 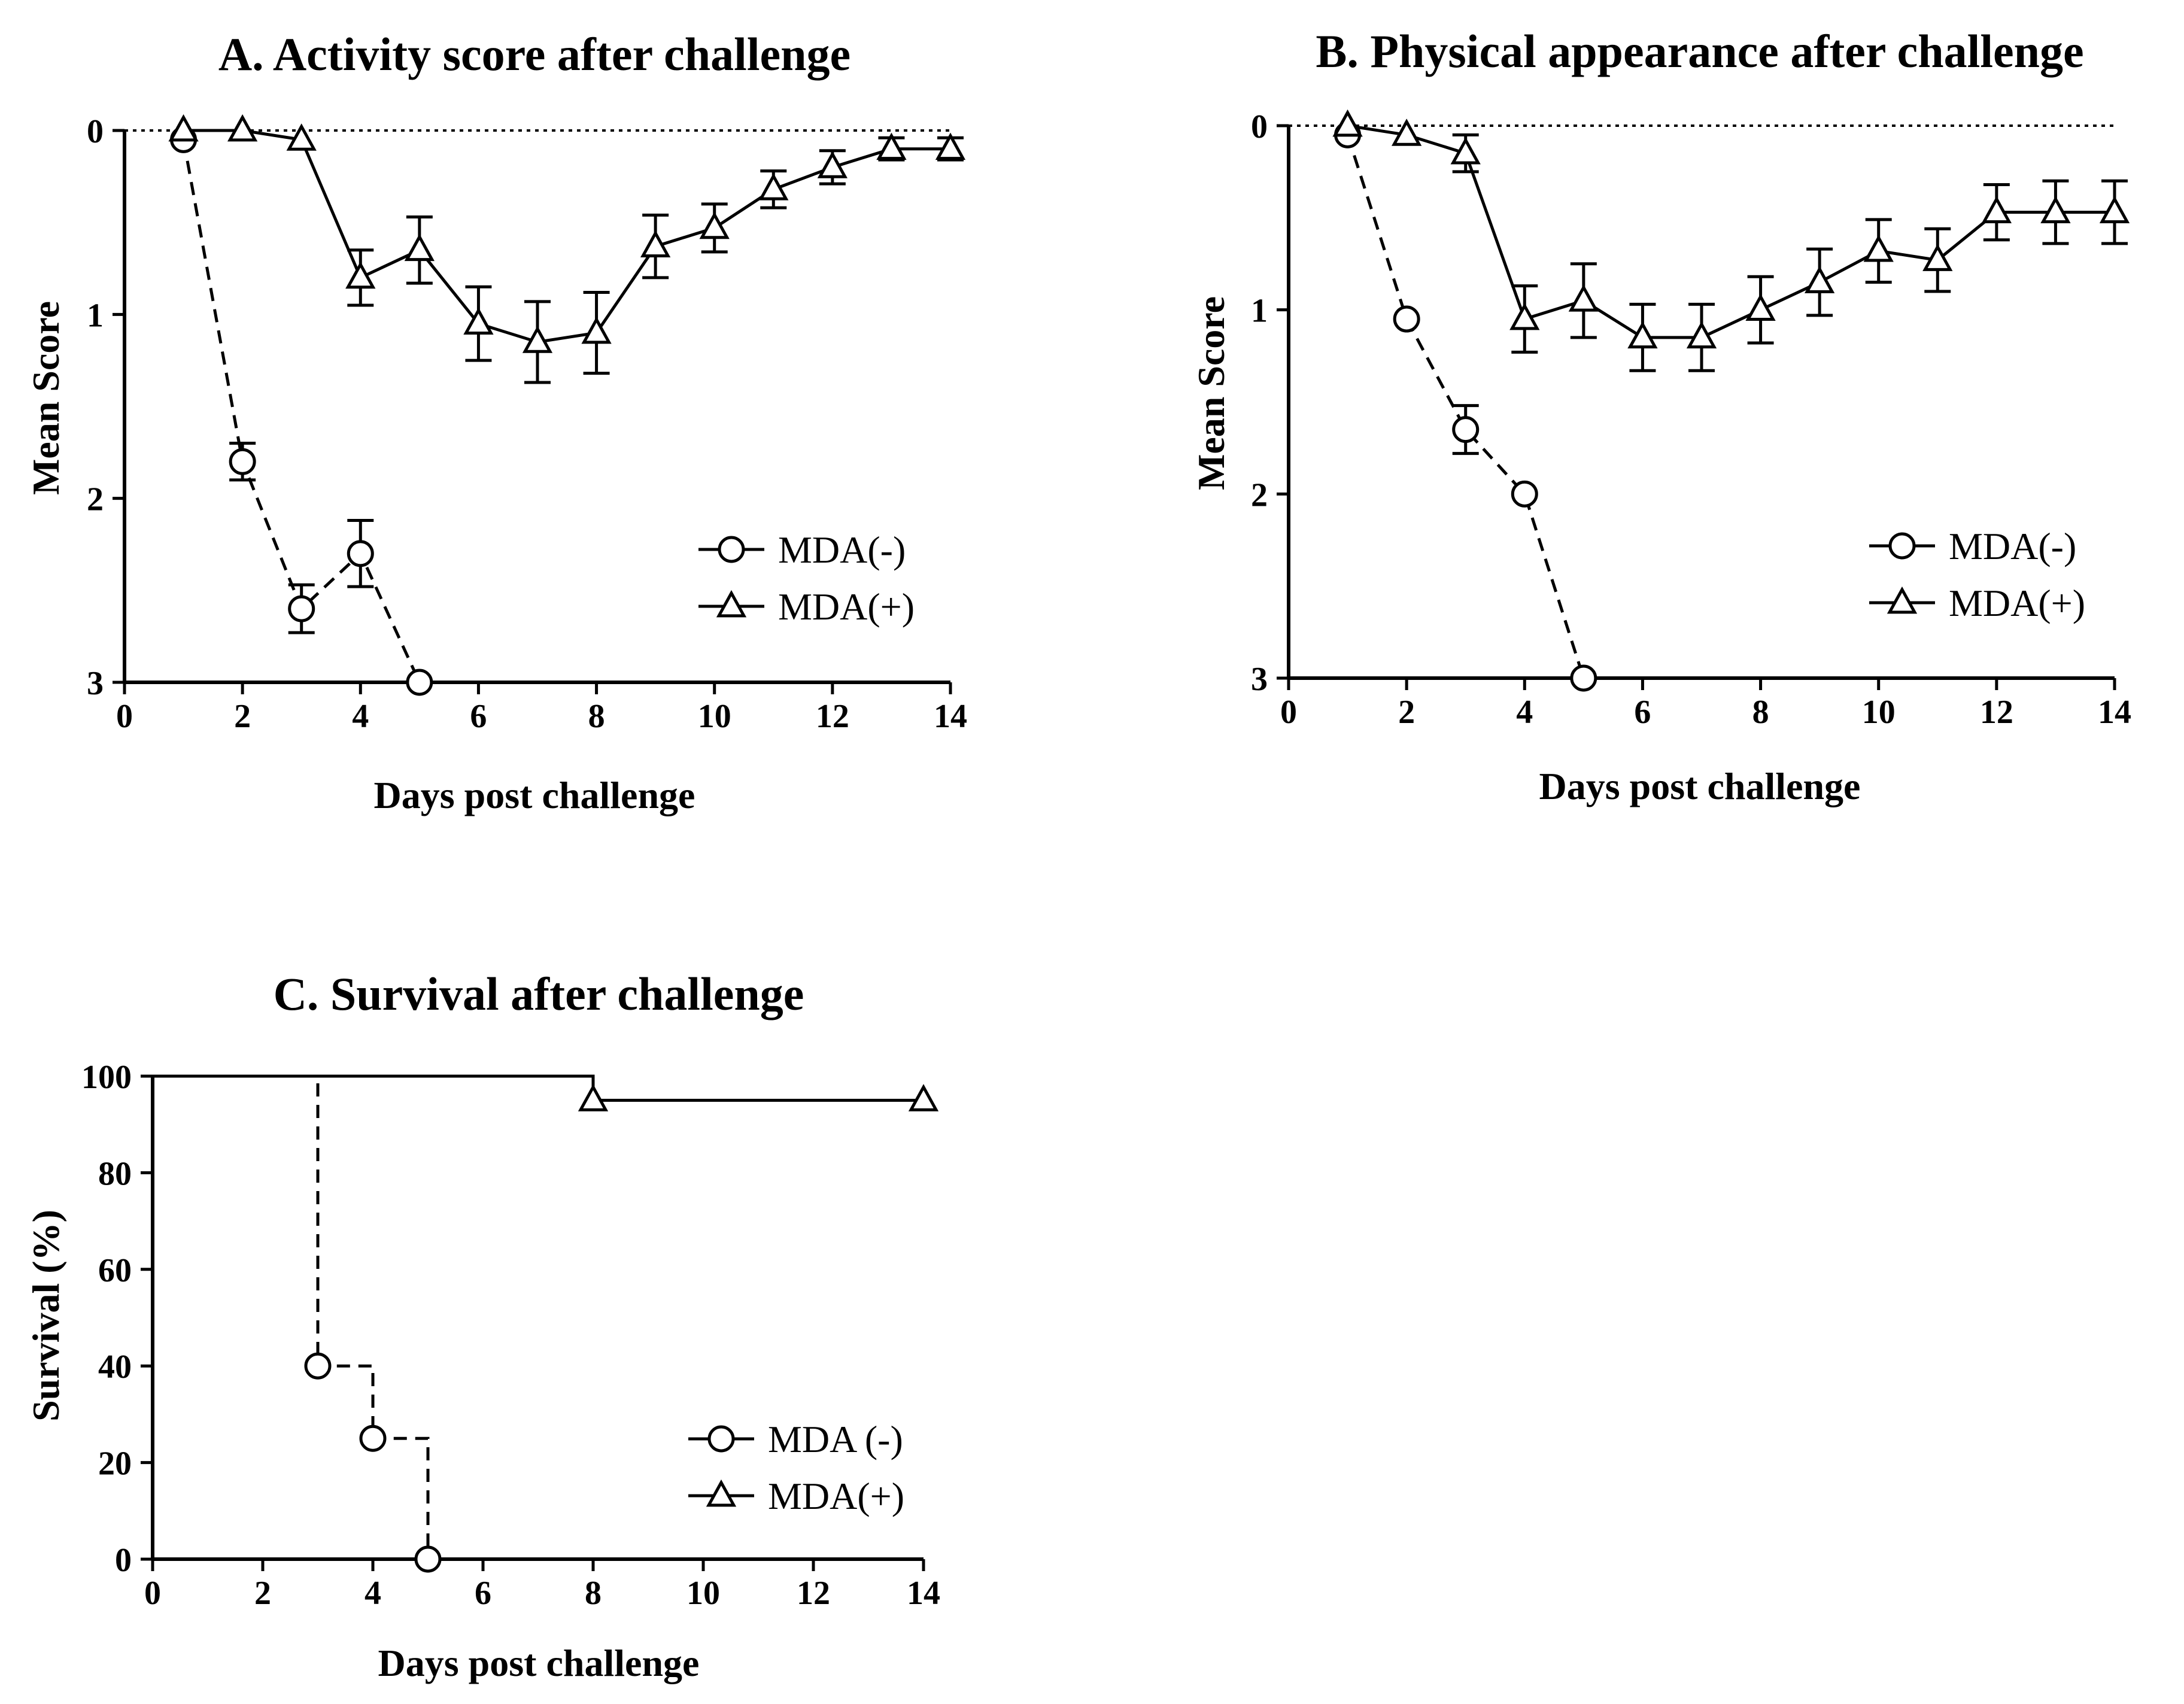 What do you see at coordinates (483, 1593) in the screenshot?
I see `panel-c-x-tick-label: 6` at bounding box center [483, 1593].